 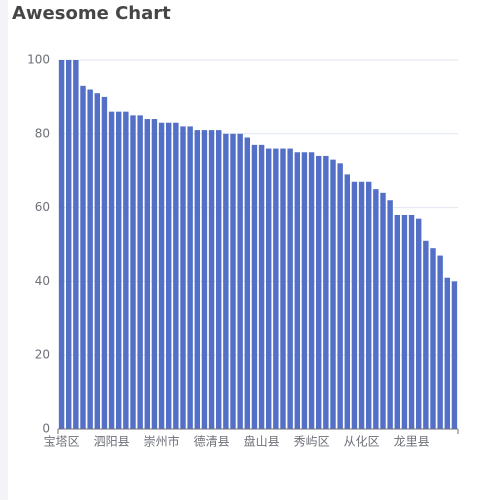 I want to click on side-strip, so click(x=4, y=250).